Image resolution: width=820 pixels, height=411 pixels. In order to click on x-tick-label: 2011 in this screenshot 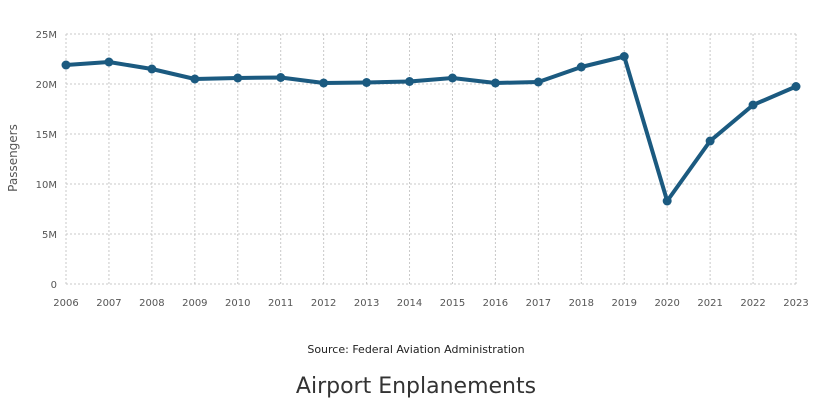, I will do `click(280, 303)`.